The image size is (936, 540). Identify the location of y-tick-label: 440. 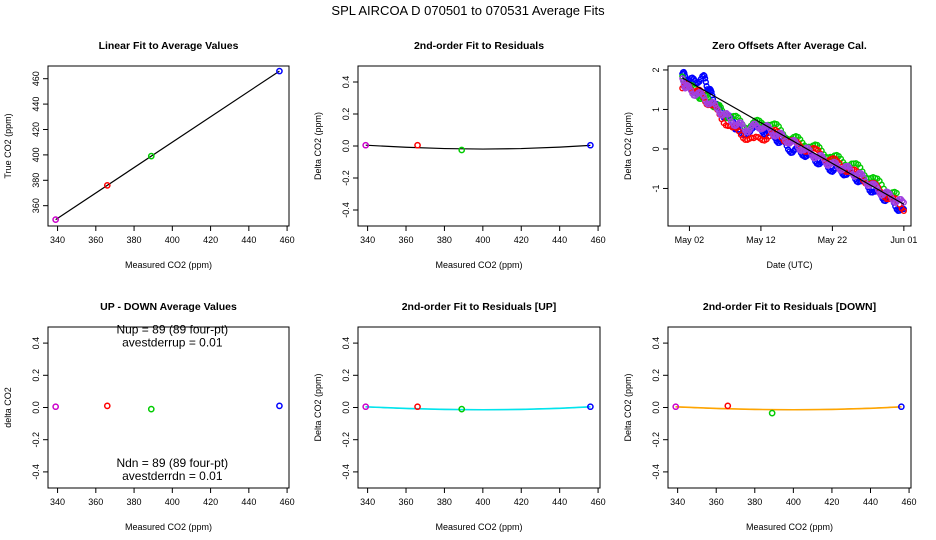
(36, 104).